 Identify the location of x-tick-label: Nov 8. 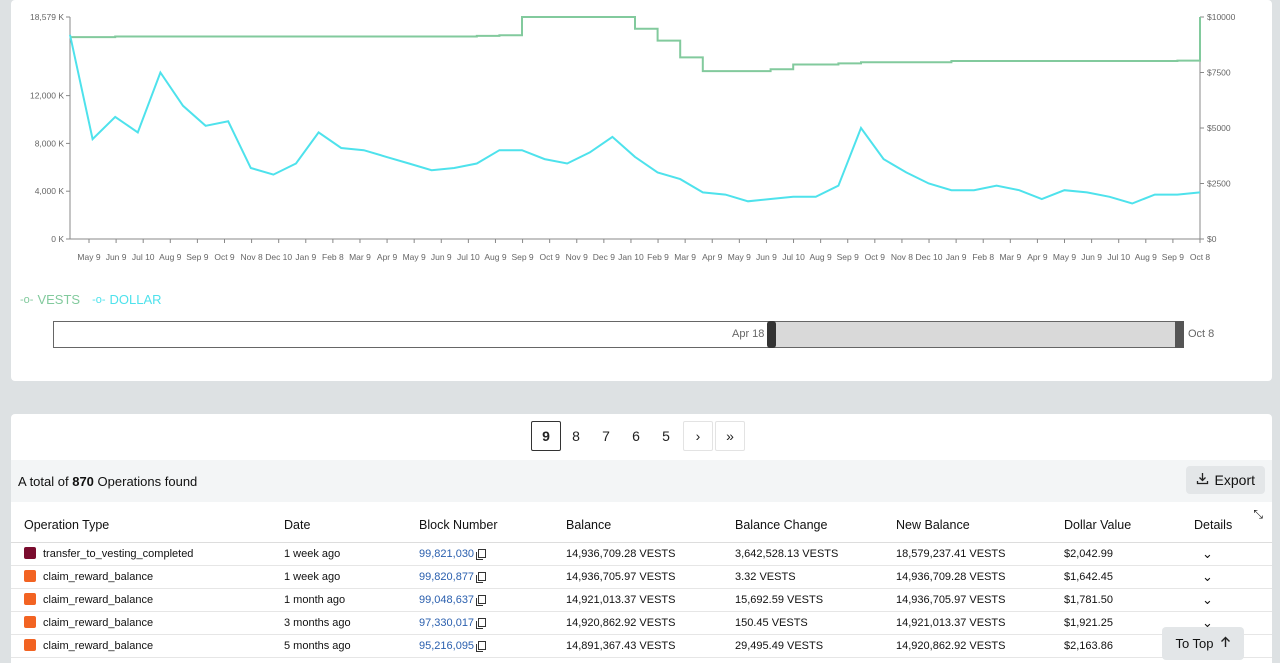
(251, 257).